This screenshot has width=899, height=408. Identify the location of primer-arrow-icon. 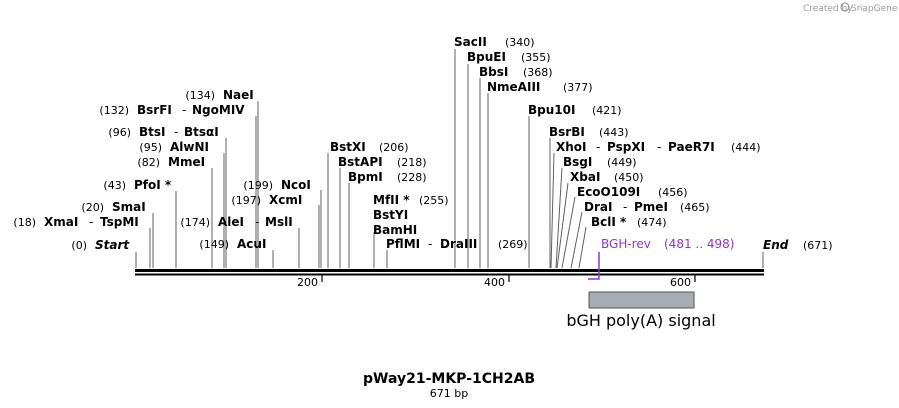
(594, 266).